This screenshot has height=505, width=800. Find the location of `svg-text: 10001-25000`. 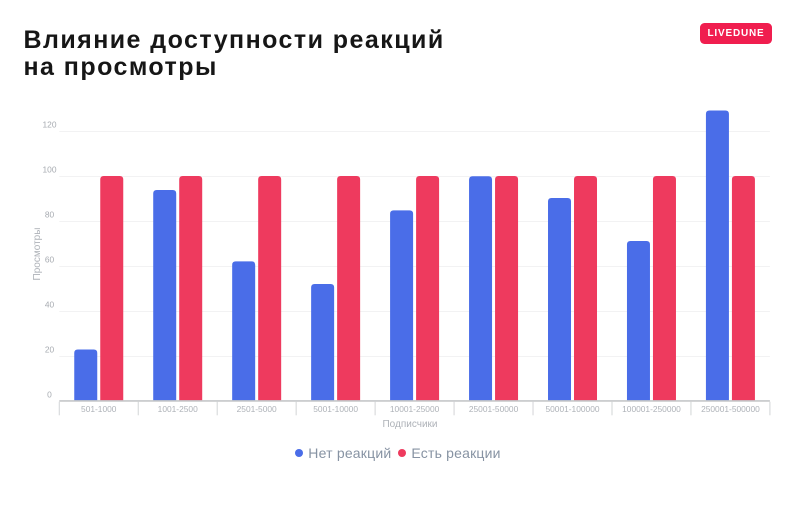

svg-text: 10001-25000 is located at coordinates (415, 409).